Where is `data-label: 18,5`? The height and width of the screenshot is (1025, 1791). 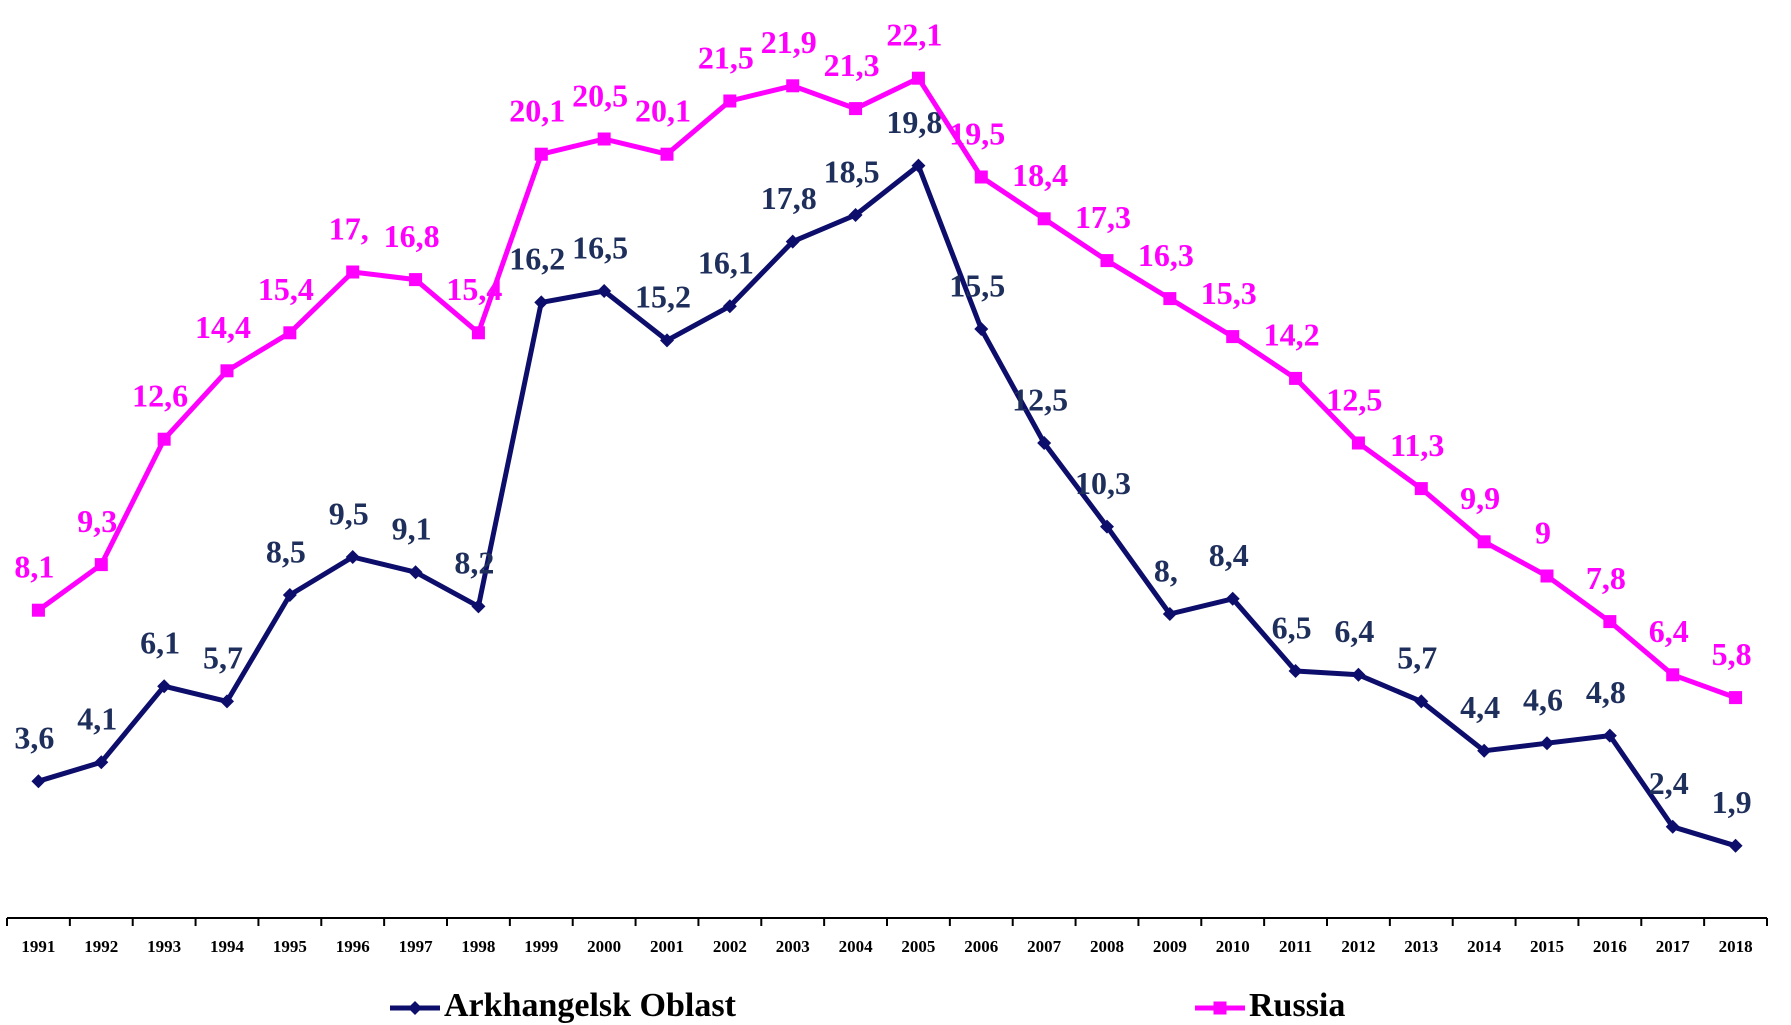 data-label: 18,5 is located at coordinates (852, 171).